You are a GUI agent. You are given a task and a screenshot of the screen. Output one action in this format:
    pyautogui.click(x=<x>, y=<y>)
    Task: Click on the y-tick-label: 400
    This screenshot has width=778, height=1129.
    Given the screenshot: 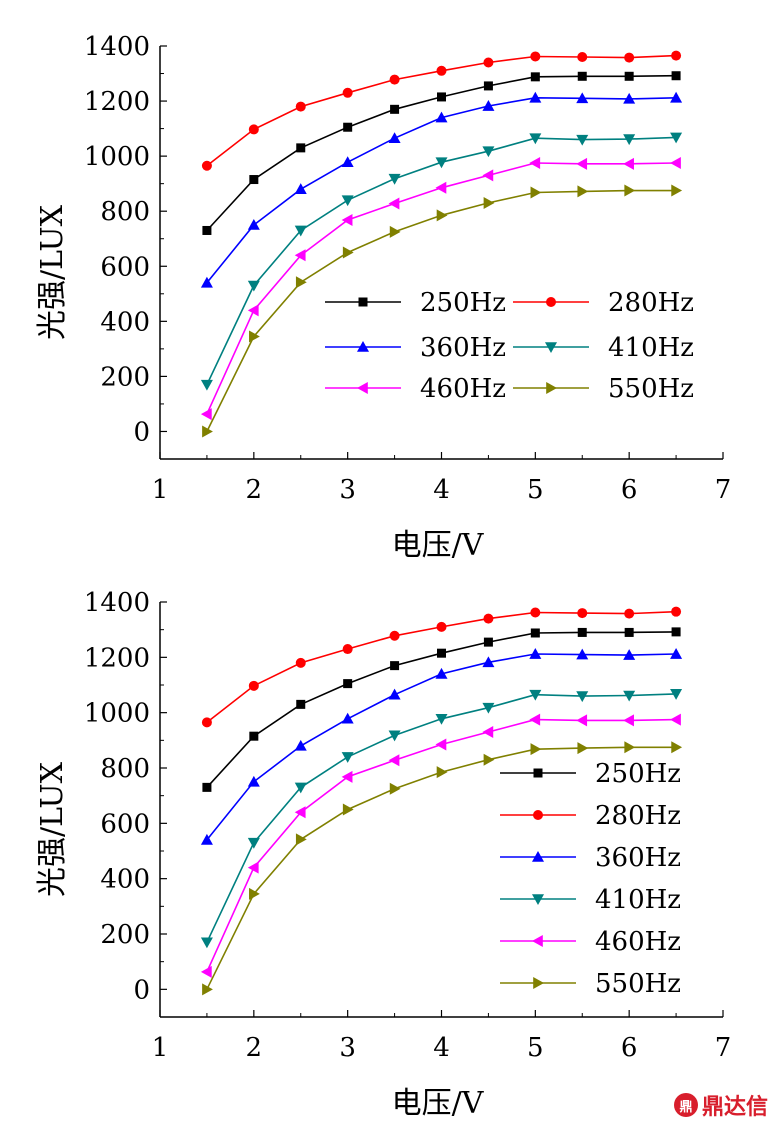 What is the action you would take?
    pyautogui.click(x=125, y=322)
    